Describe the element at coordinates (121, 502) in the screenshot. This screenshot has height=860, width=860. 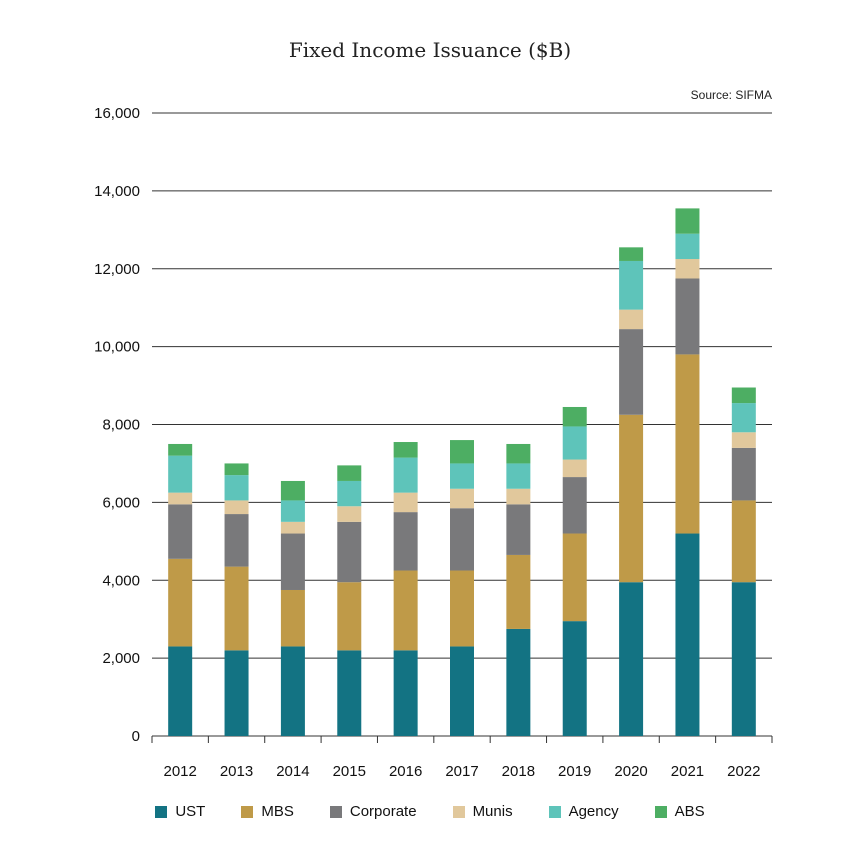
I see `y-tick-label: 6,000` at that location.